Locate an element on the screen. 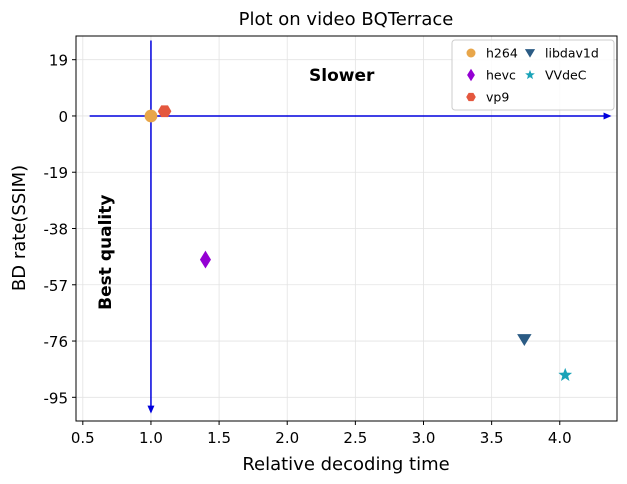 The width and height of the screenshot is (627, 484). legend-label: vp9 is located at coordinates (497, 97).